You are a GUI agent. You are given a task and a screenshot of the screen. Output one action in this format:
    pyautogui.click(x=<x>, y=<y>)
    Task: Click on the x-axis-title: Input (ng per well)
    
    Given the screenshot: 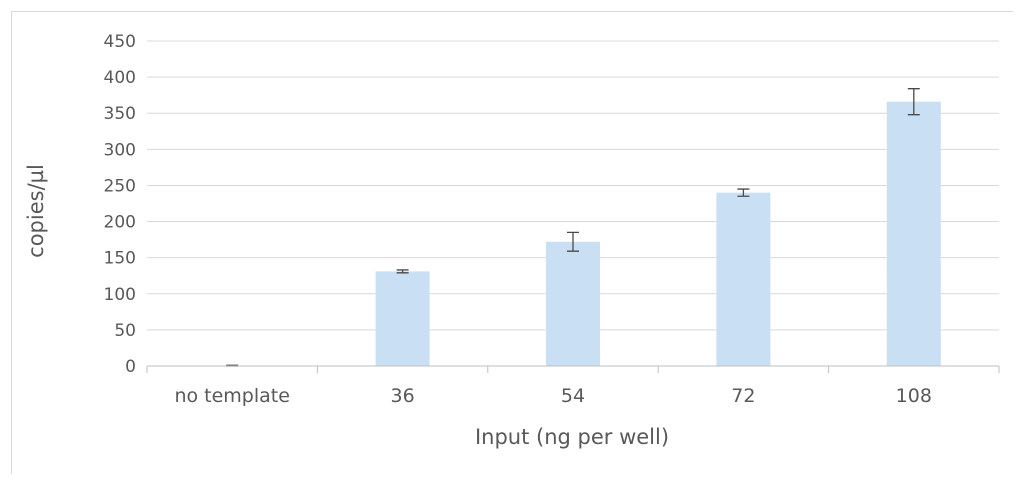 What is the action you would take?
    pyautogui.click(x=572, y=437)
    